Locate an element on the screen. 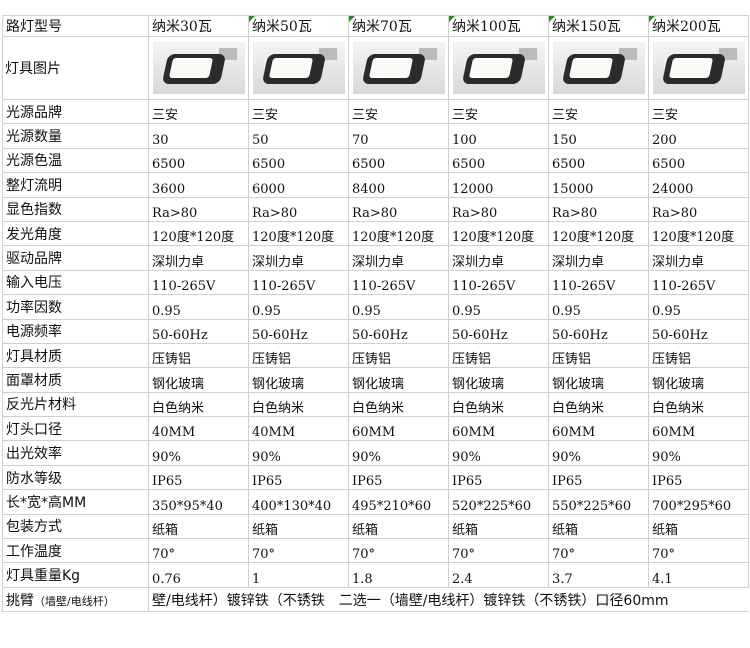 This screenshot has height=648, width=750. table-cell: 6000 is located at coordinates (298, 185).